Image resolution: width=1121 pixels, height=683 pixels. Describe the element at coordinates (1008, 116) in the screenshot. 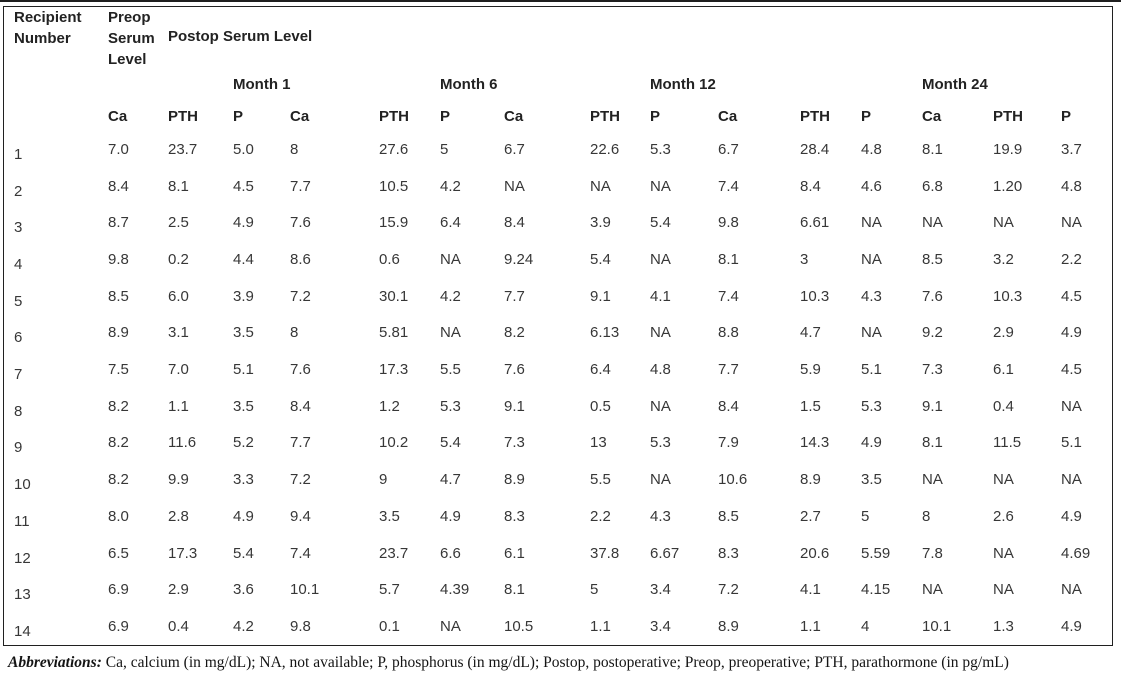

I see `pth-column-header: PTH` at that location.